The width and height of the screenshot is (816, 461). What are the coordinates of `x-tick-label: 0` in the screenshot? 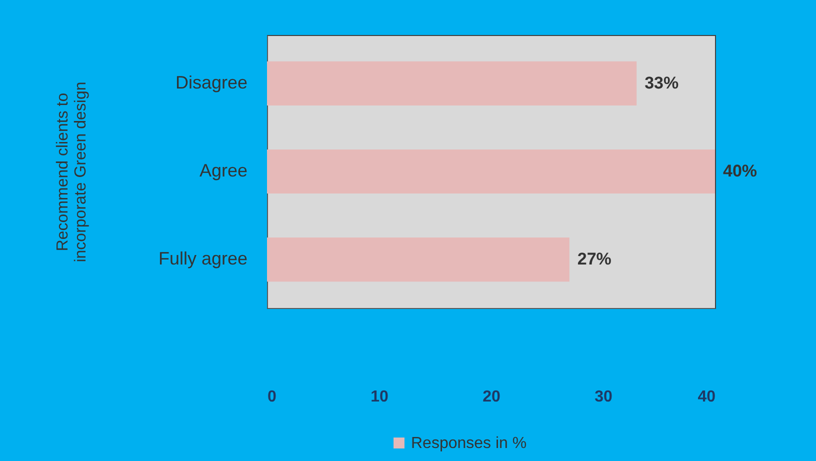 It's located at (272, 397).